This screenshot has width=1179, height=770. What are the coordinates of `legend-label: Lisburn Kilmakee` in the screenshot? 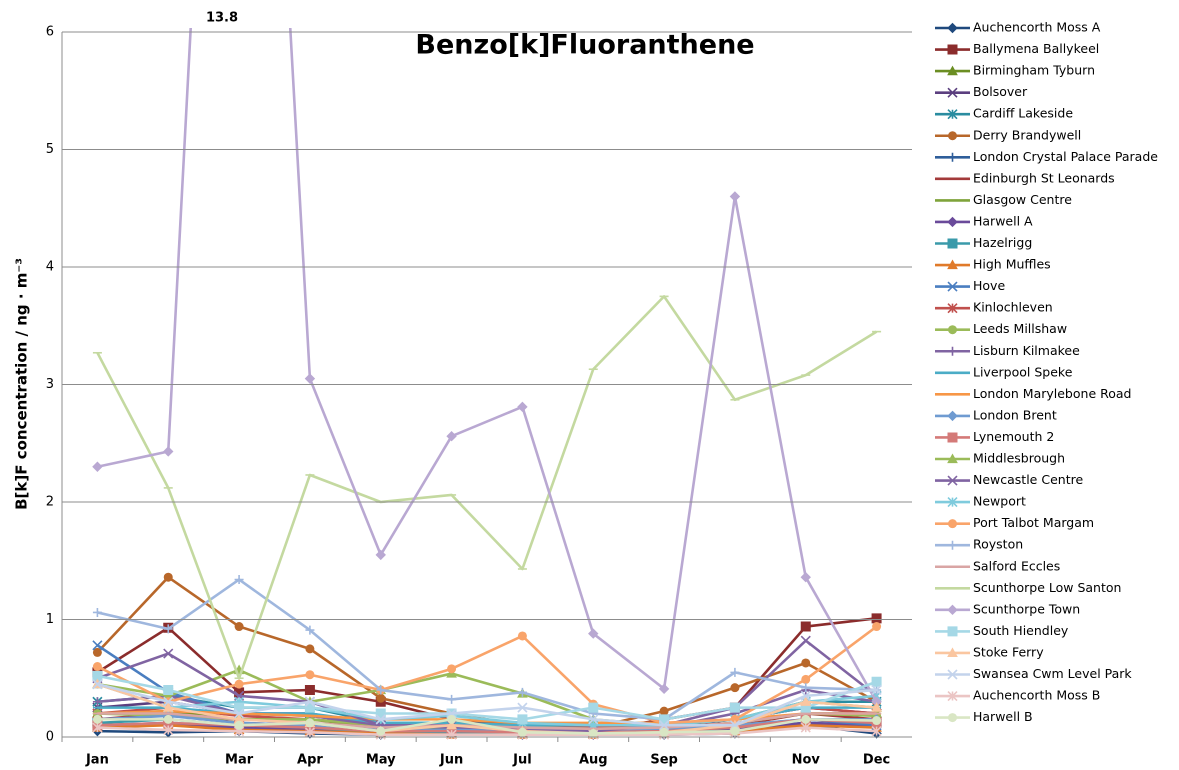 It's located at (1026, 350).